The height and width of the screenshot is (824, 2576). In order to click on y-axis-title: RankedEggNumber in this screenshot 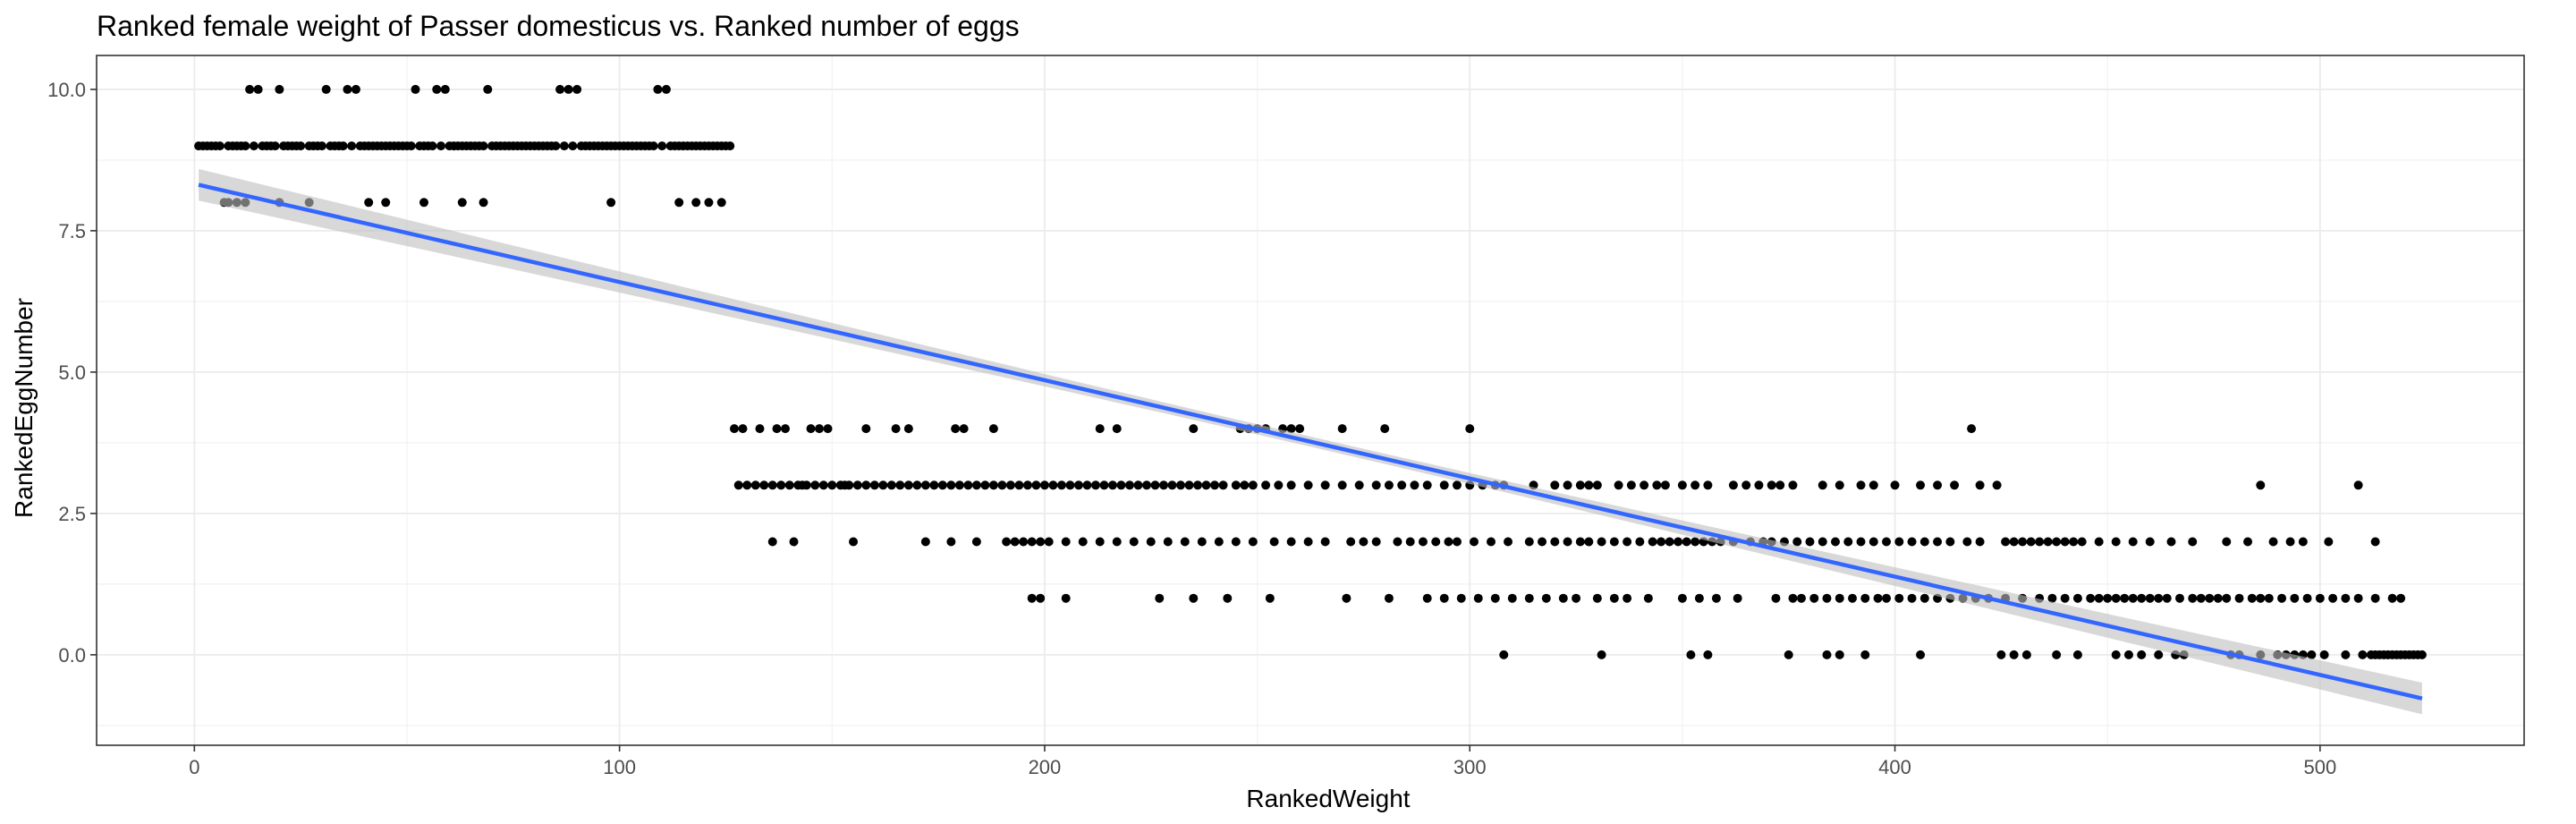, I will do `click(24, 408)`.